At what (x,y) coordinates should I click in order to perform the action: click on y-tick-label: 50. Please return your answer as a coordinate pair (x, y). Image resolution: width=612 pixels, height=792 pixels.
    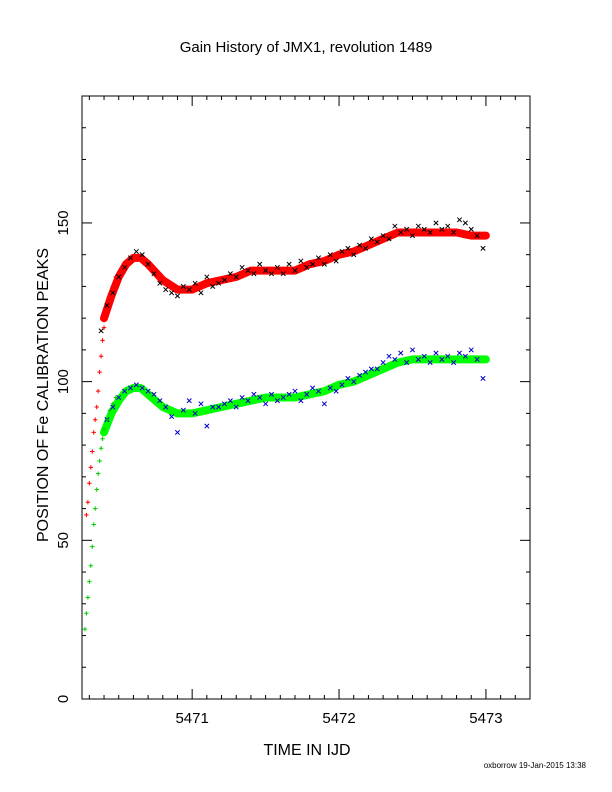
    Looking at the image, I should click on (63, 540).